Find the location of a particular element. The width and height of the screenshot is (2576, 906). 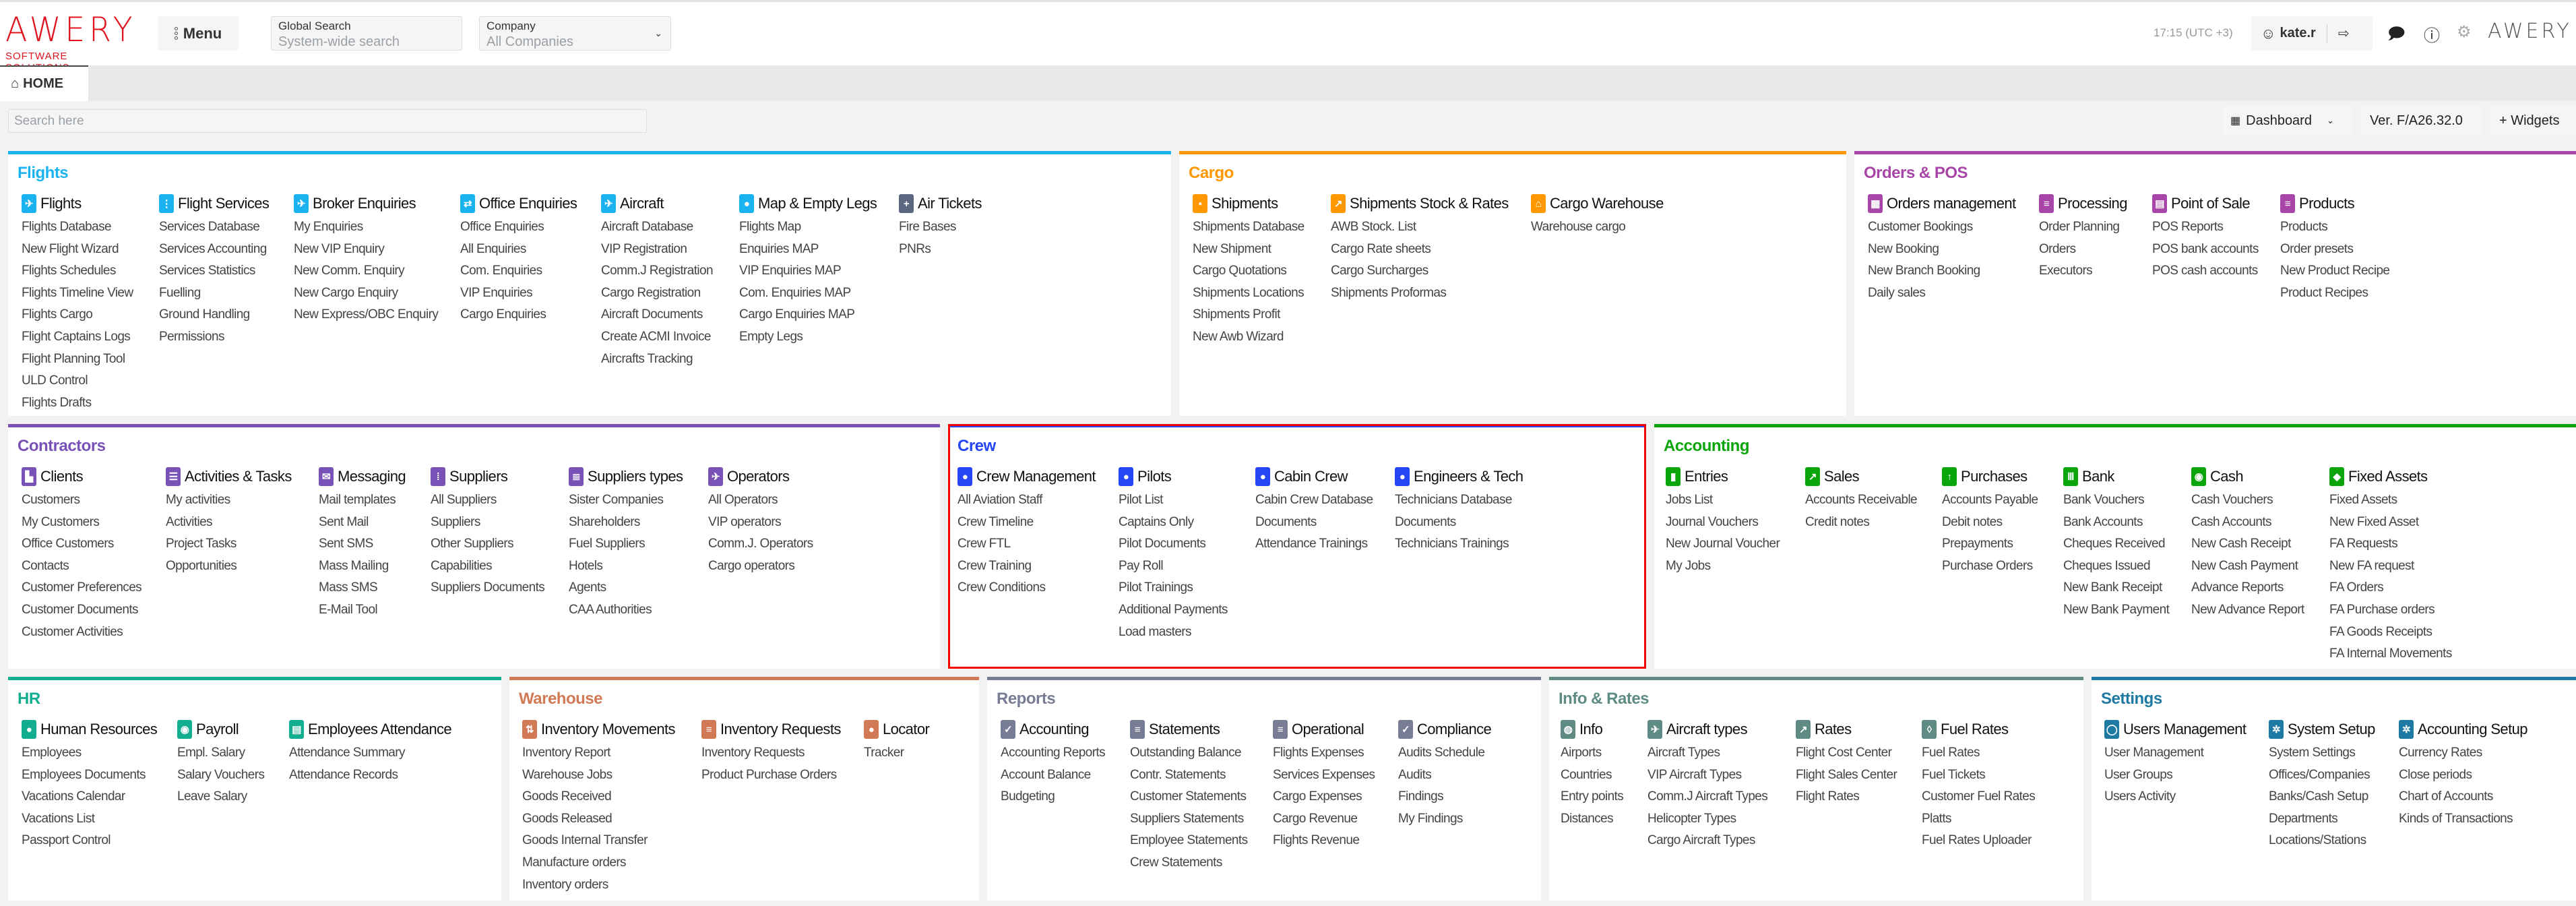

menu-link: New FA request is located at coordinates (2371, 566).